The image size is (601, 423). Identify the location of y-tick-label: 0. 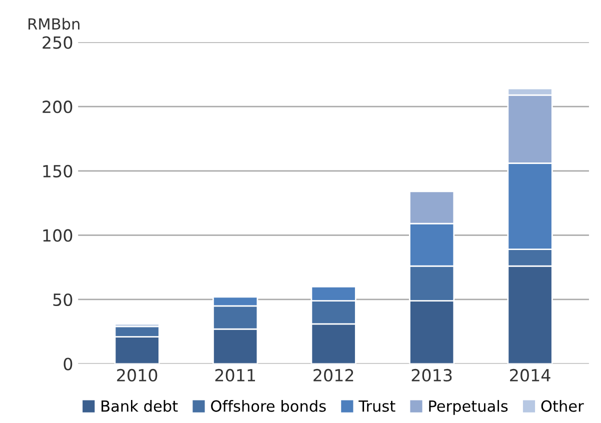
(68, 364).